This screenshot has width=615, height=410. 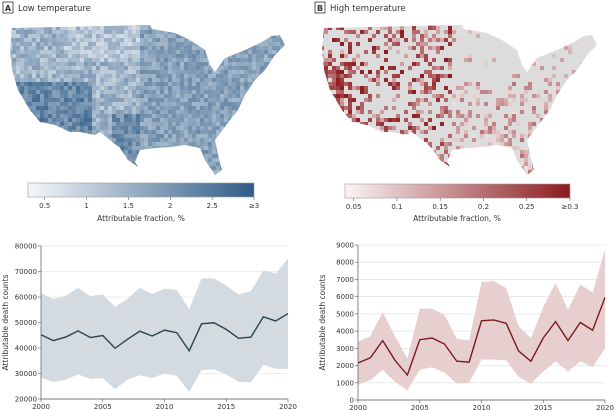 What do you see at coordinates (8, 8) in the screenshot?
I see `panel-letter: A` at bounding box center [8, 8].